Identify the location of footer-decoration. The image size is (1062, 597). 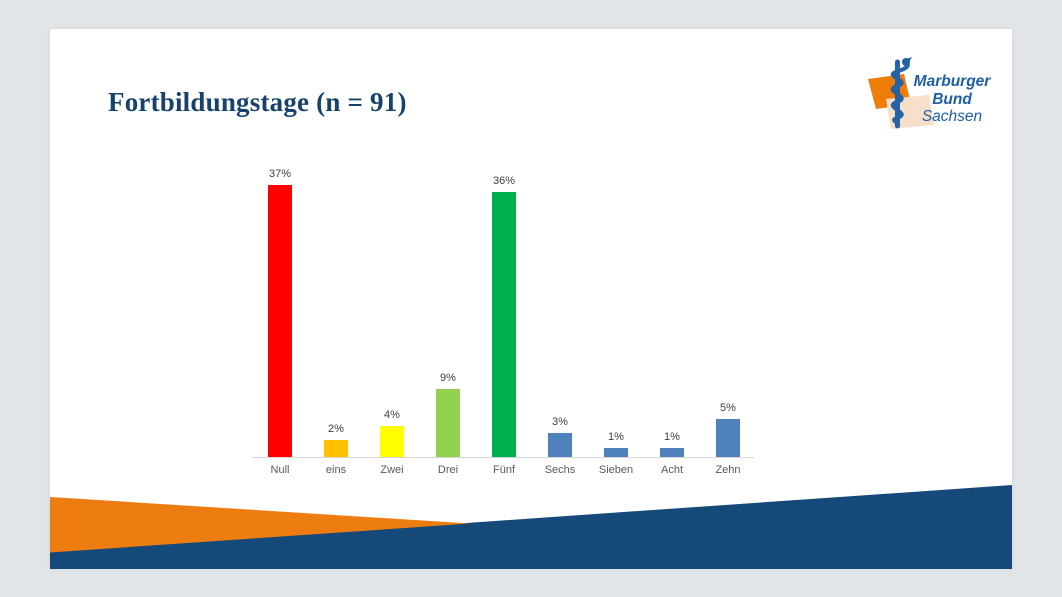
(531, 527).